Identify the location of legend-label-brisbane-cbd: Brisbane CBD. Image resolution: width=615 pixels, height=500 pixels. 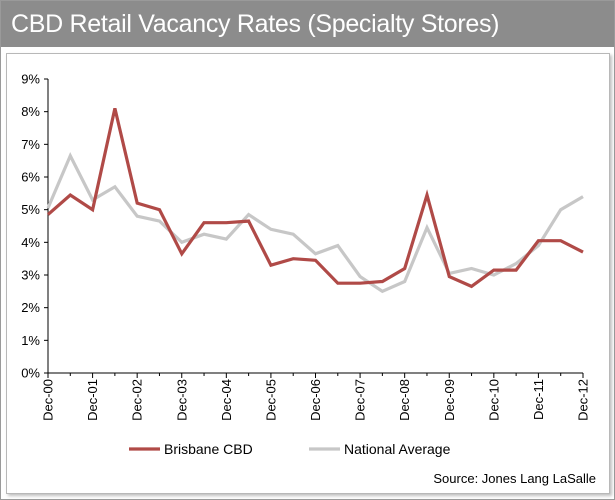
(208, 449).